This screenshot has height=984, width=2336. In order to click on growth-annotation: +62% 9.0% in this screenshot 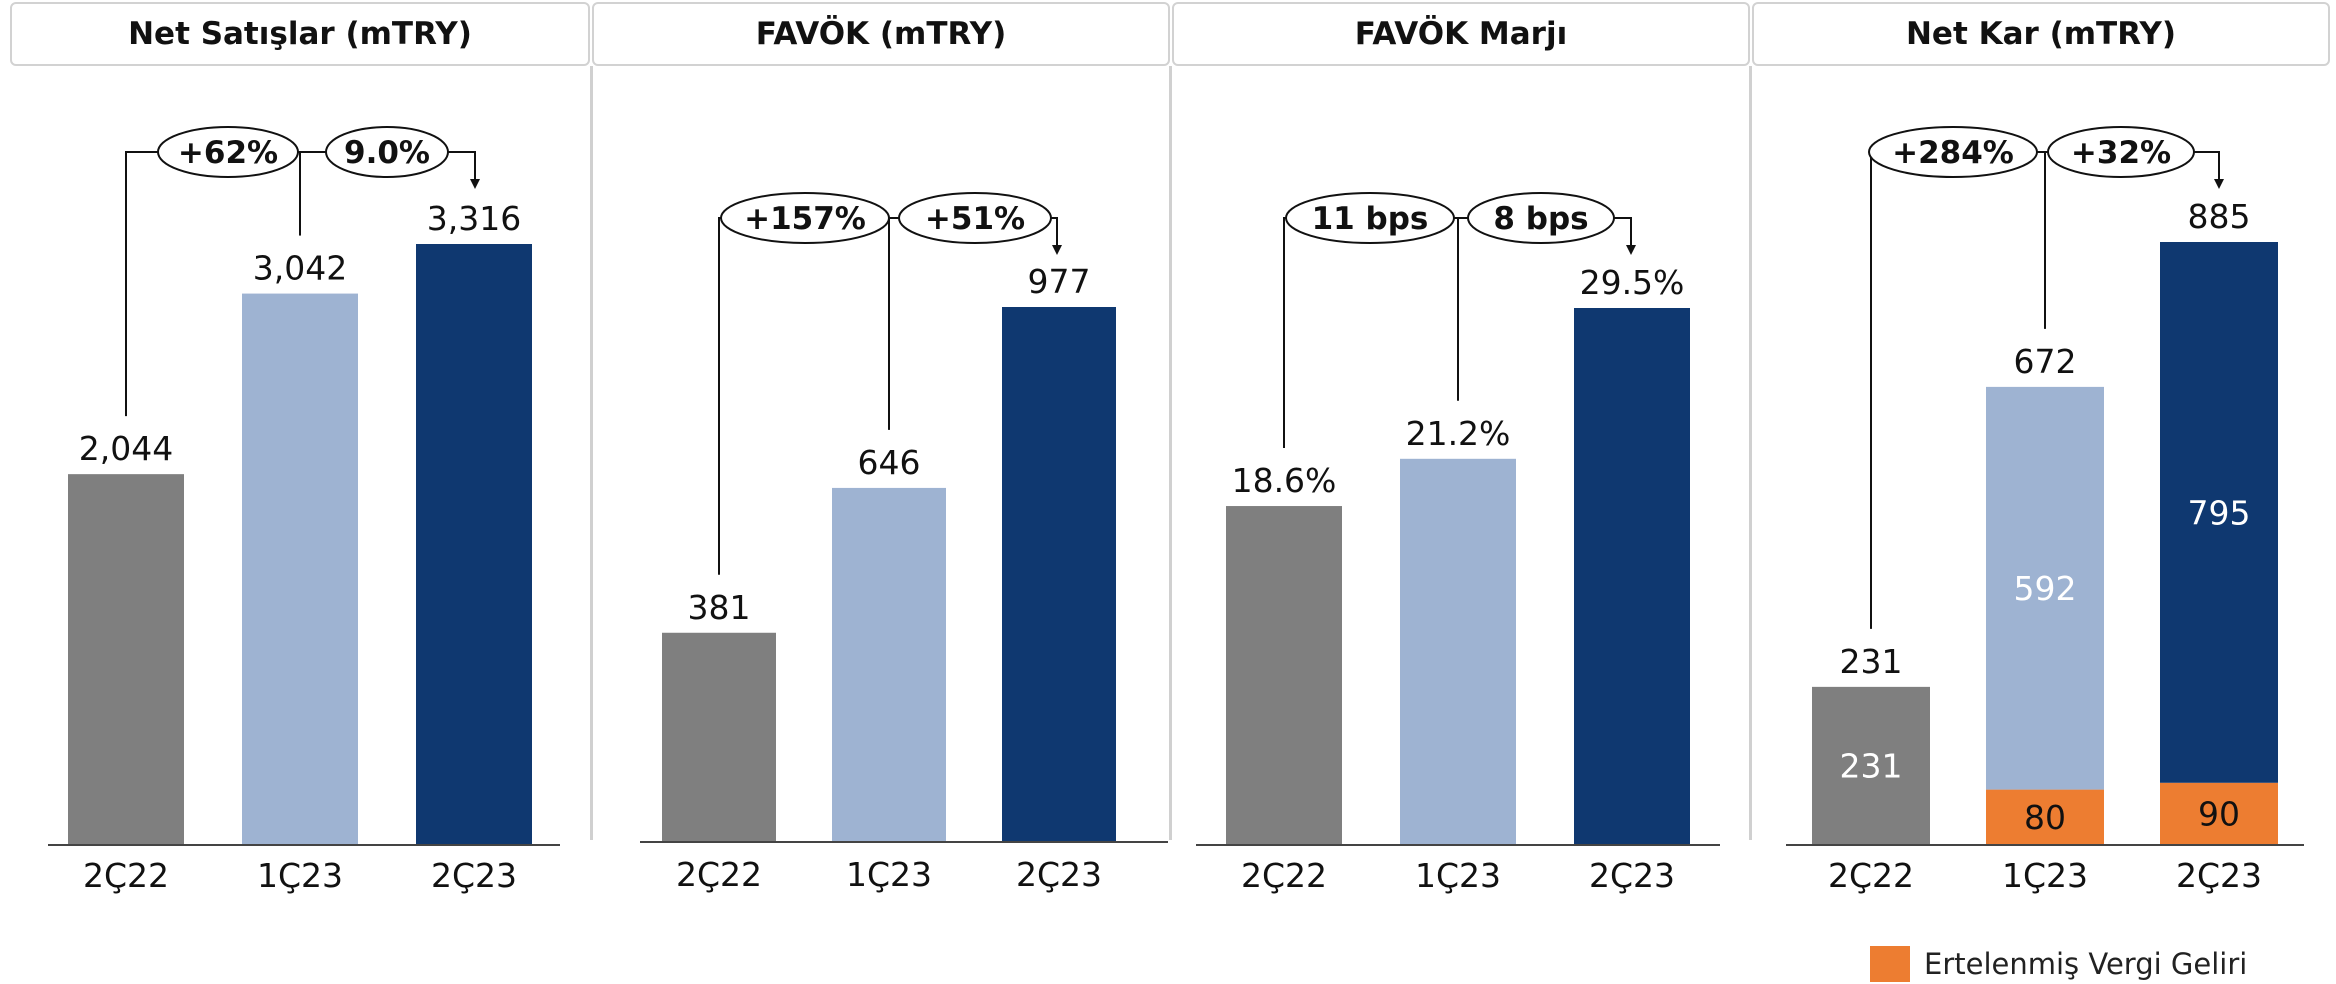, I will do `click(302, 271)`.